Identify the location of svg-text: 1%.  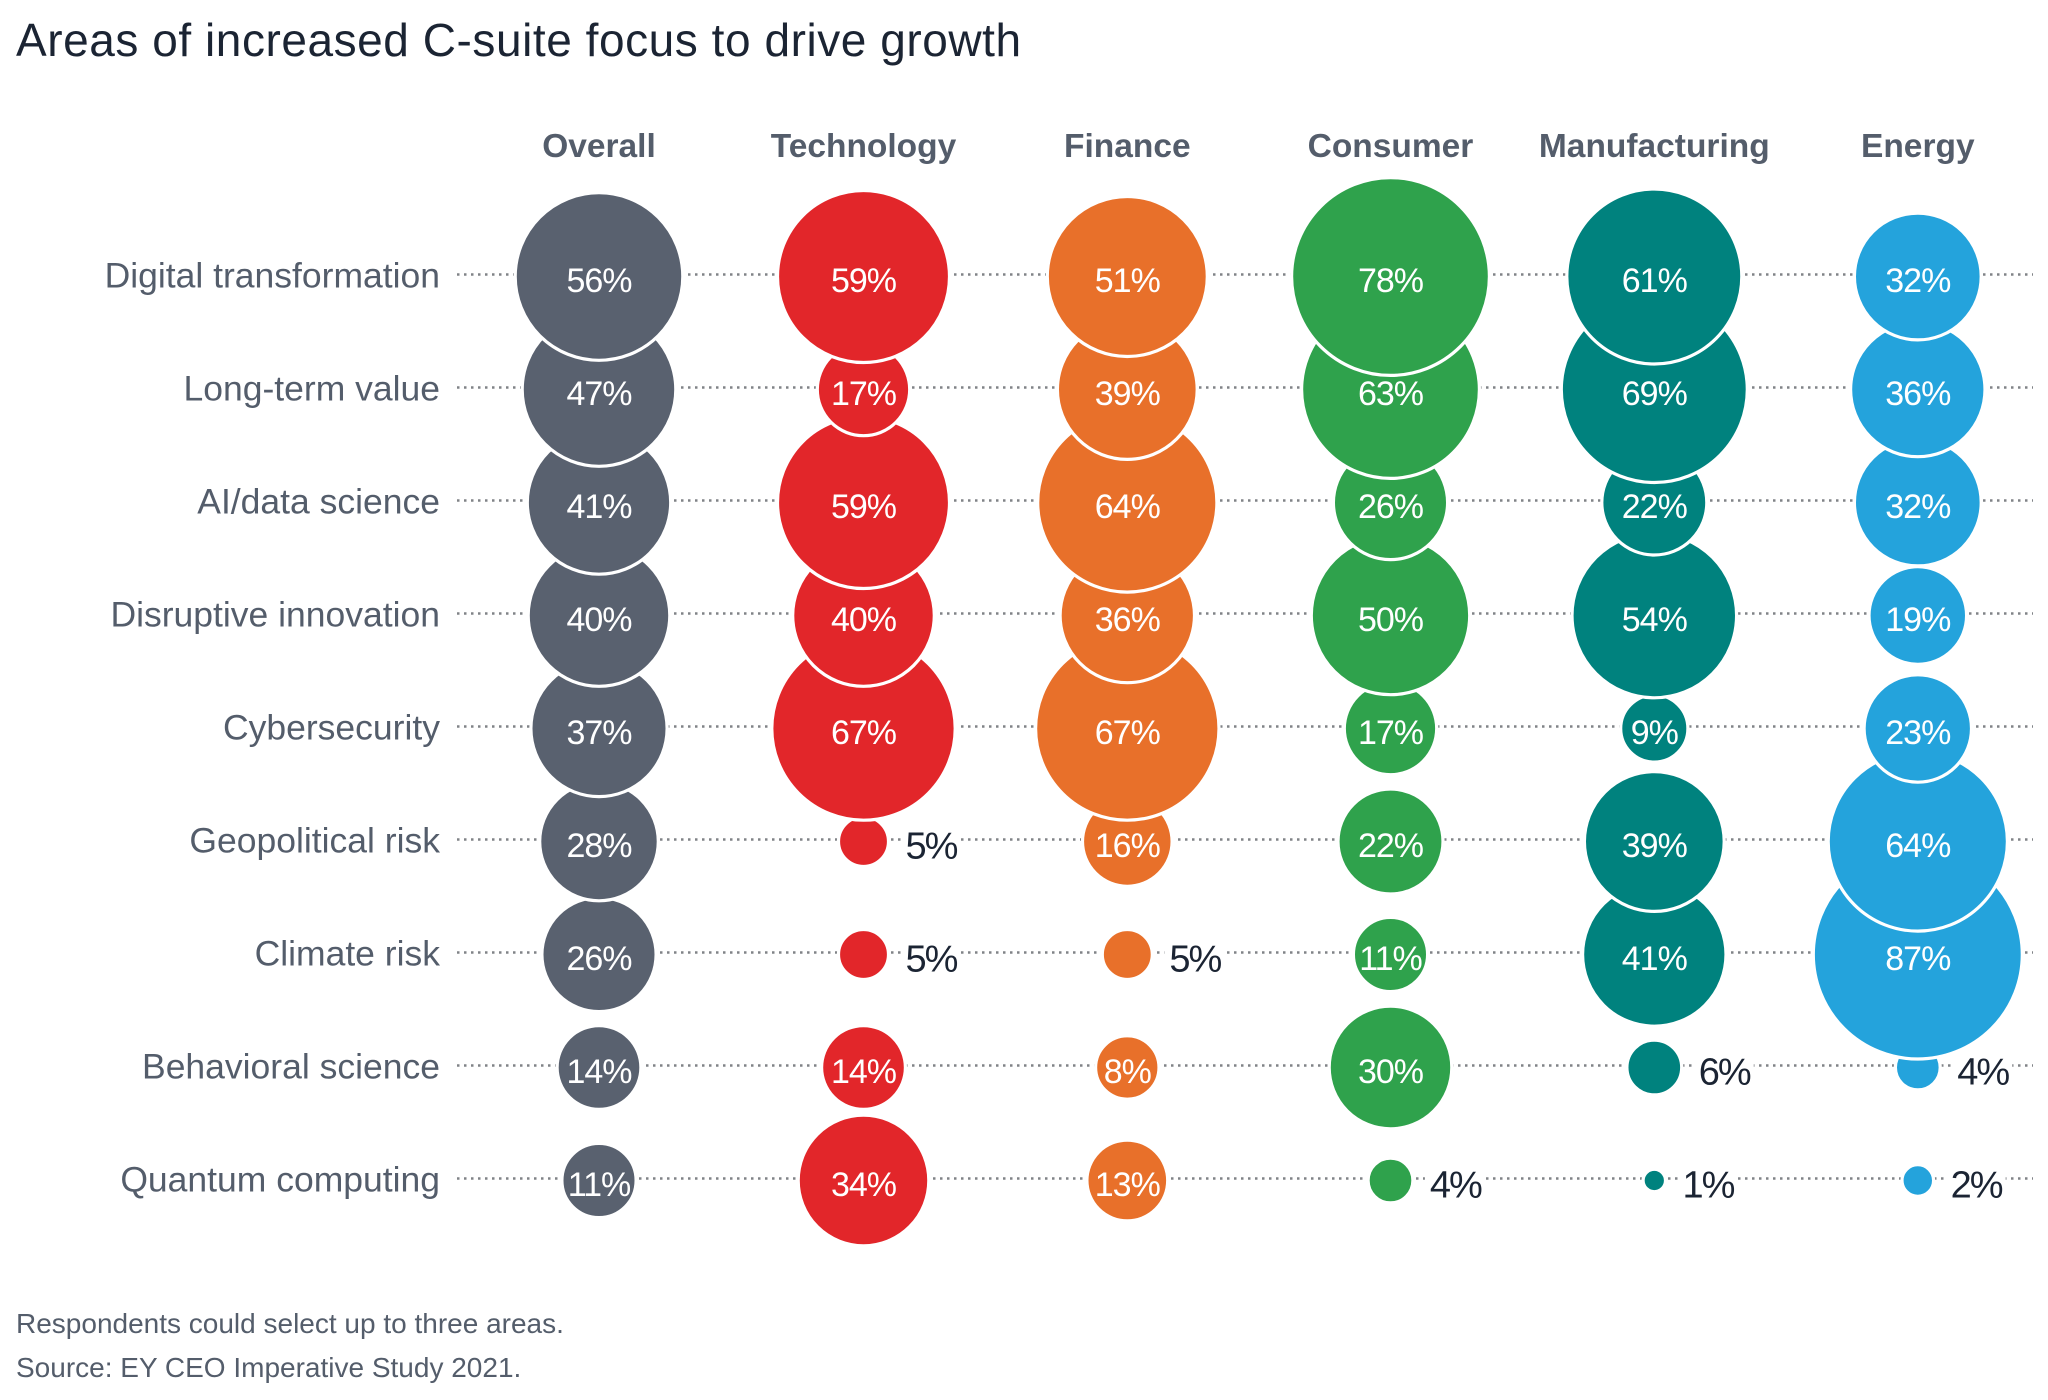
(1709, 1186).